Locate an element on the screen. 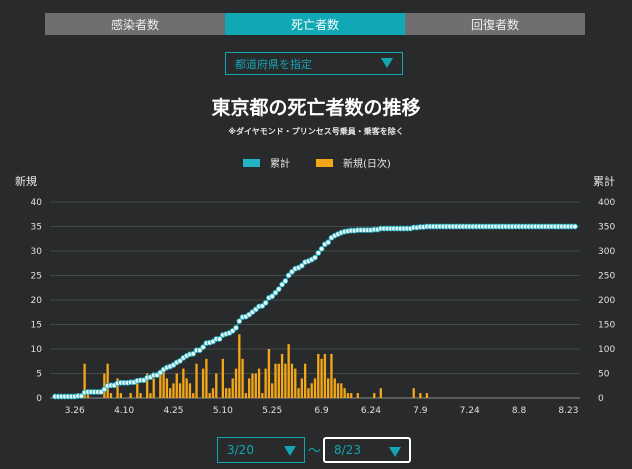 This screenshot has height=469, width=632. tab-recoveries: 回復者数 is located at coordinates (495, 24).